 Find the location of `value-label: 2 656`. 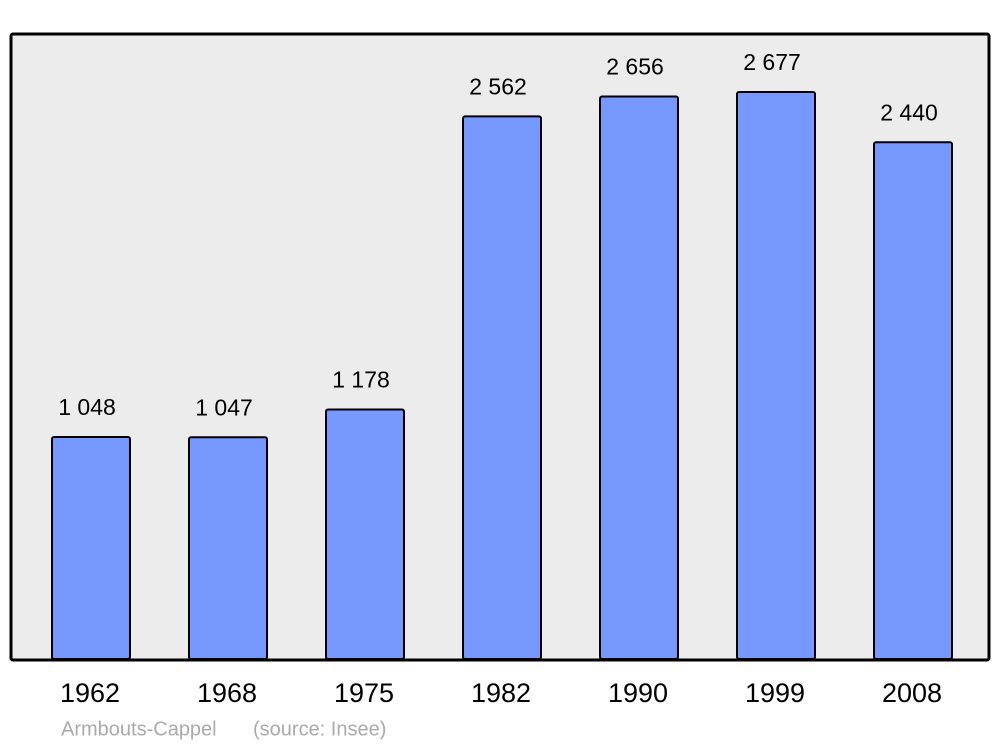

value-label: 2 656 is located at coordinates (635, 67).